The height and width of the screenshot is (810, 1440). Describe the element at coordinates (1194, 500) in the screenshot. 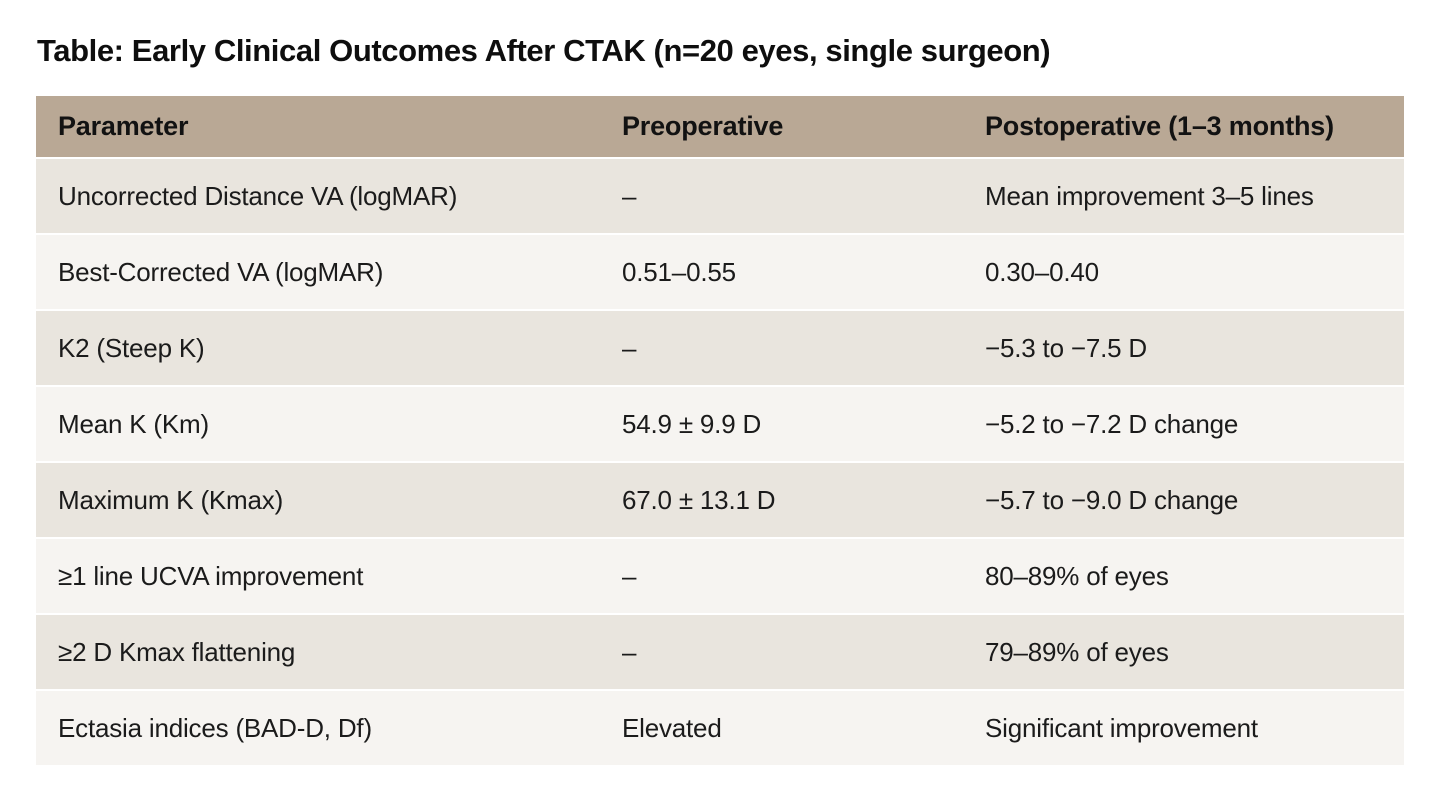

I see `postoperative-cell: −5.7 to −9.0 D change` at that location.